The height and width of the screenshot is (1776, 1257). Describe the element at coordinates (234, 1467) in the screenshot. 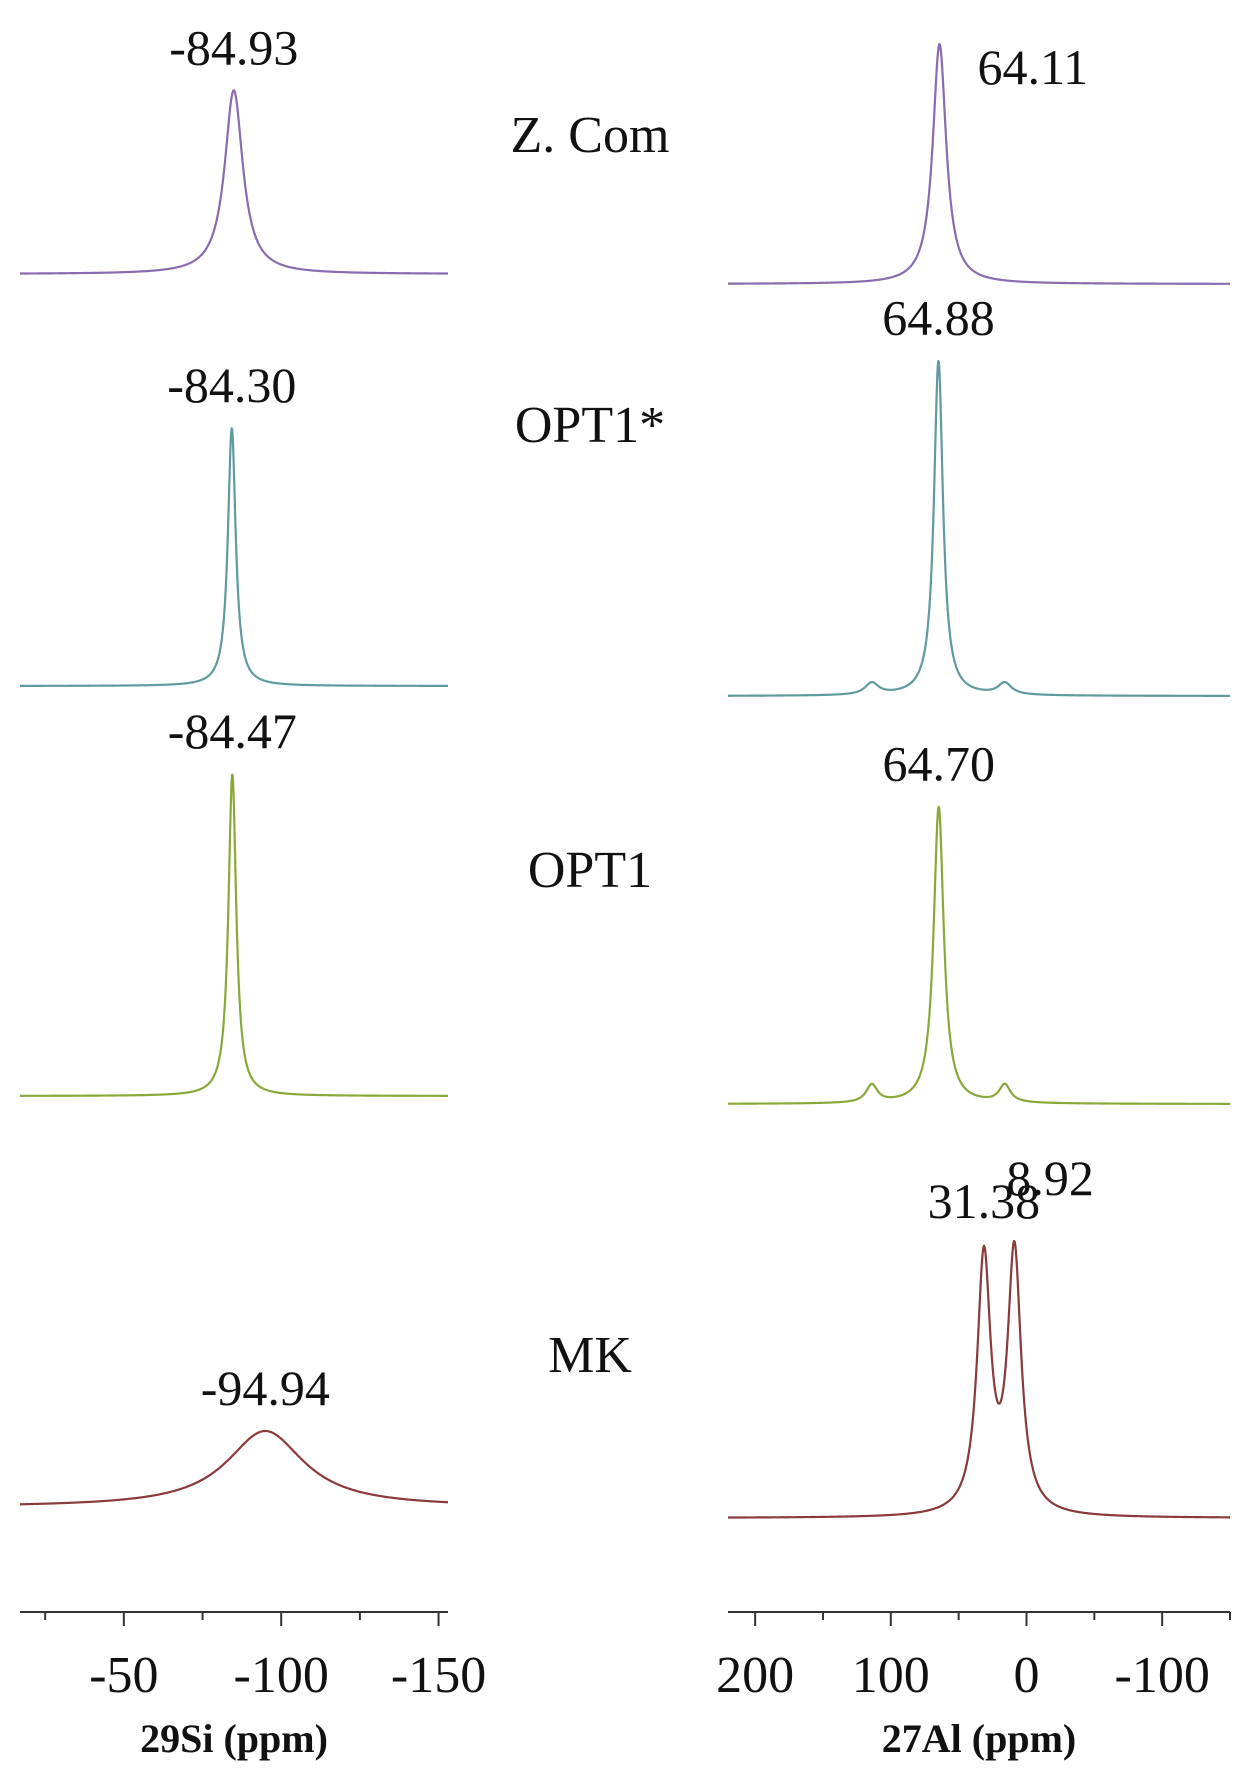

I see `spectrum-si-mk` at that location.